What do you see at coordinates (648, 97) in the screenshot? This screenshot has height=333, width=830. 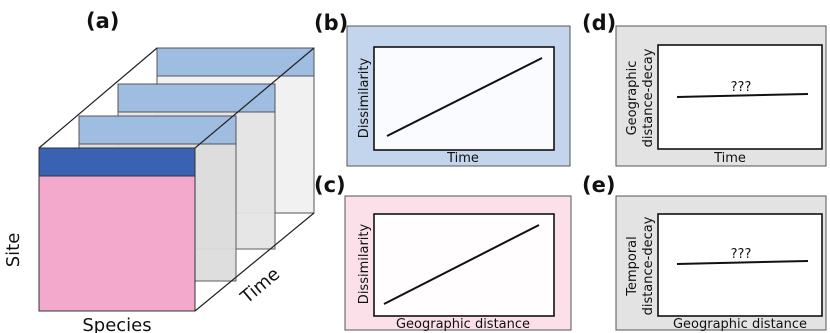 I see `panel-d-ylabel-line2: distance-decay` at bounding box center [648, 97].